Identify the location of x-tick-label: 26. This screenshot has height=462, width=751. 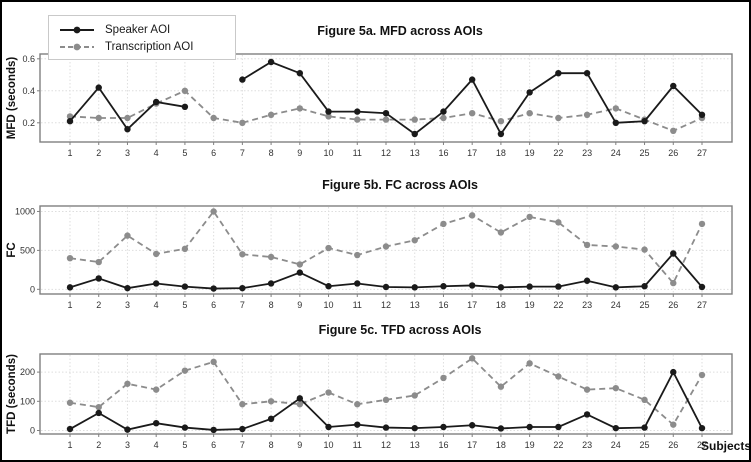
(673, 305).